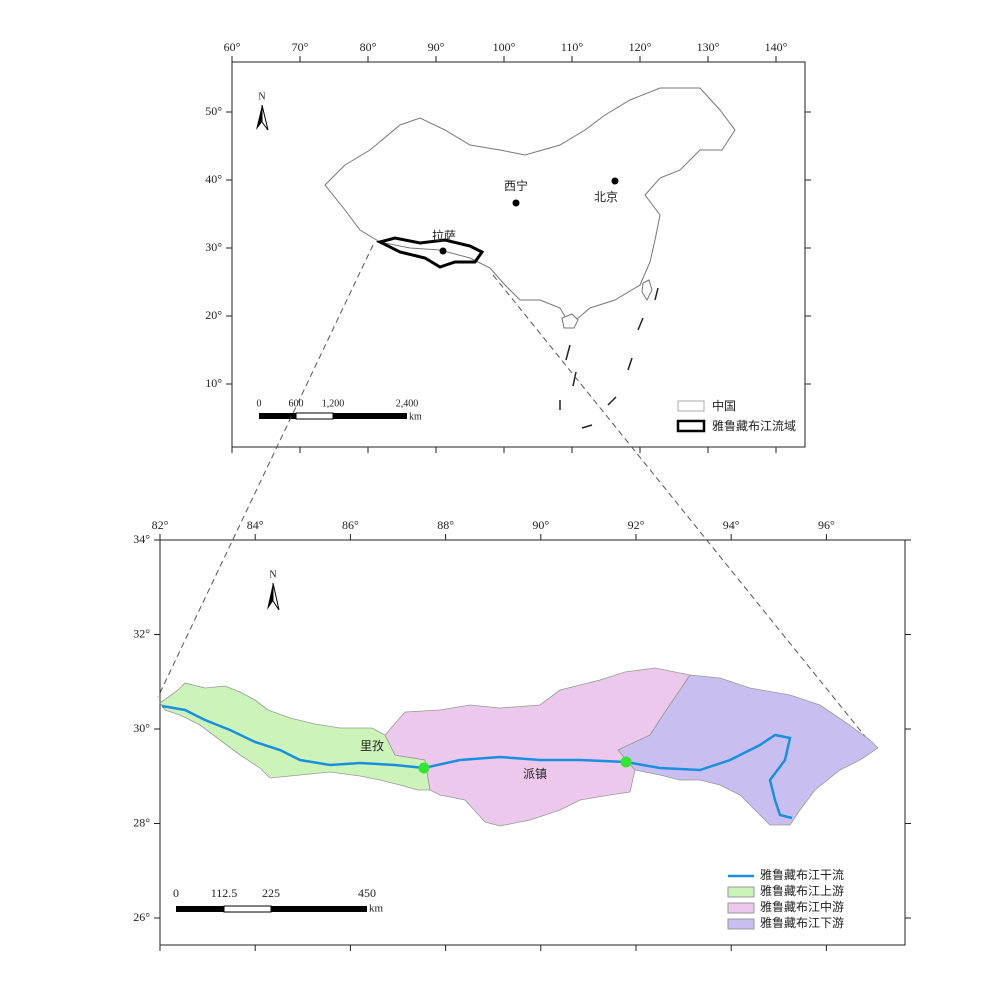 This screenshot has height=1000, width=989. What do you see at coordinates (213, 383) in the screenshot?
I see `lat-tick-label: 10°` at bounding box center [213, 383].